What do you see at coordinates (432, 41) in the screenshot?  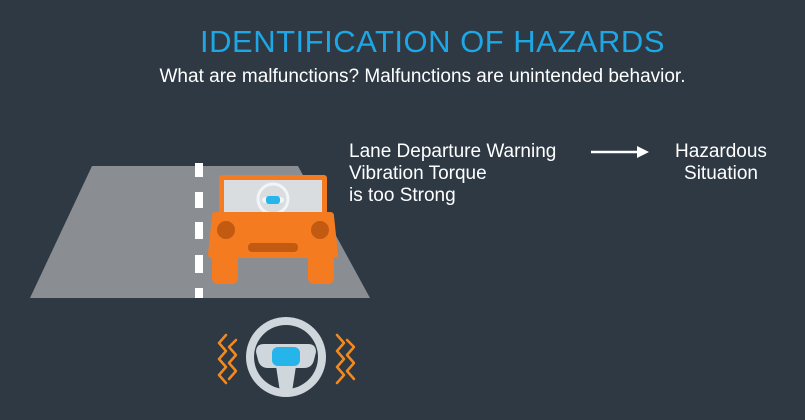 I see `slide-title: IDENTIFICATION OF HAZARDS` at bounding box center [432, 41].